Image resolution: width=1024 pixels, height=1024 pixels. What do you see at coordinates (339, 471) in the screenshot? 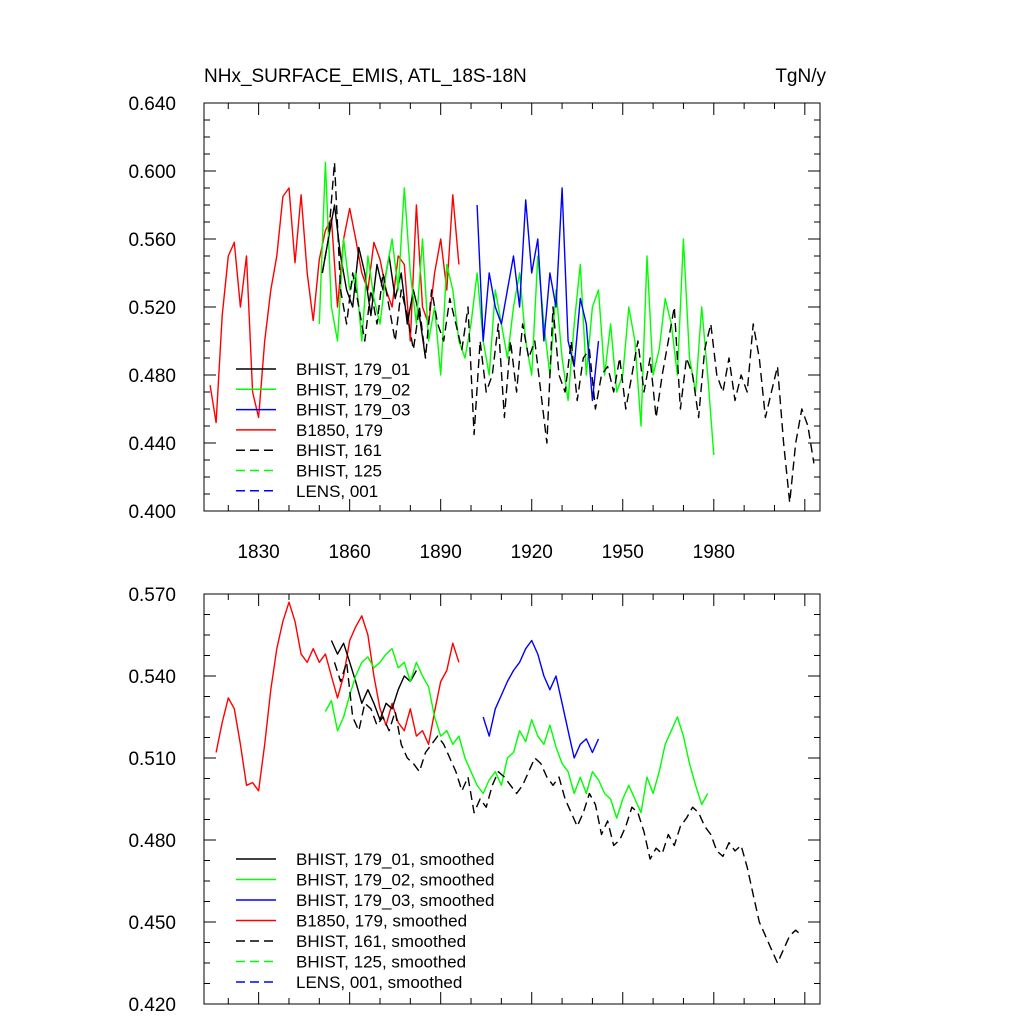
I see `legend-label: BHIST, 125` at bounding box center [339, 471].